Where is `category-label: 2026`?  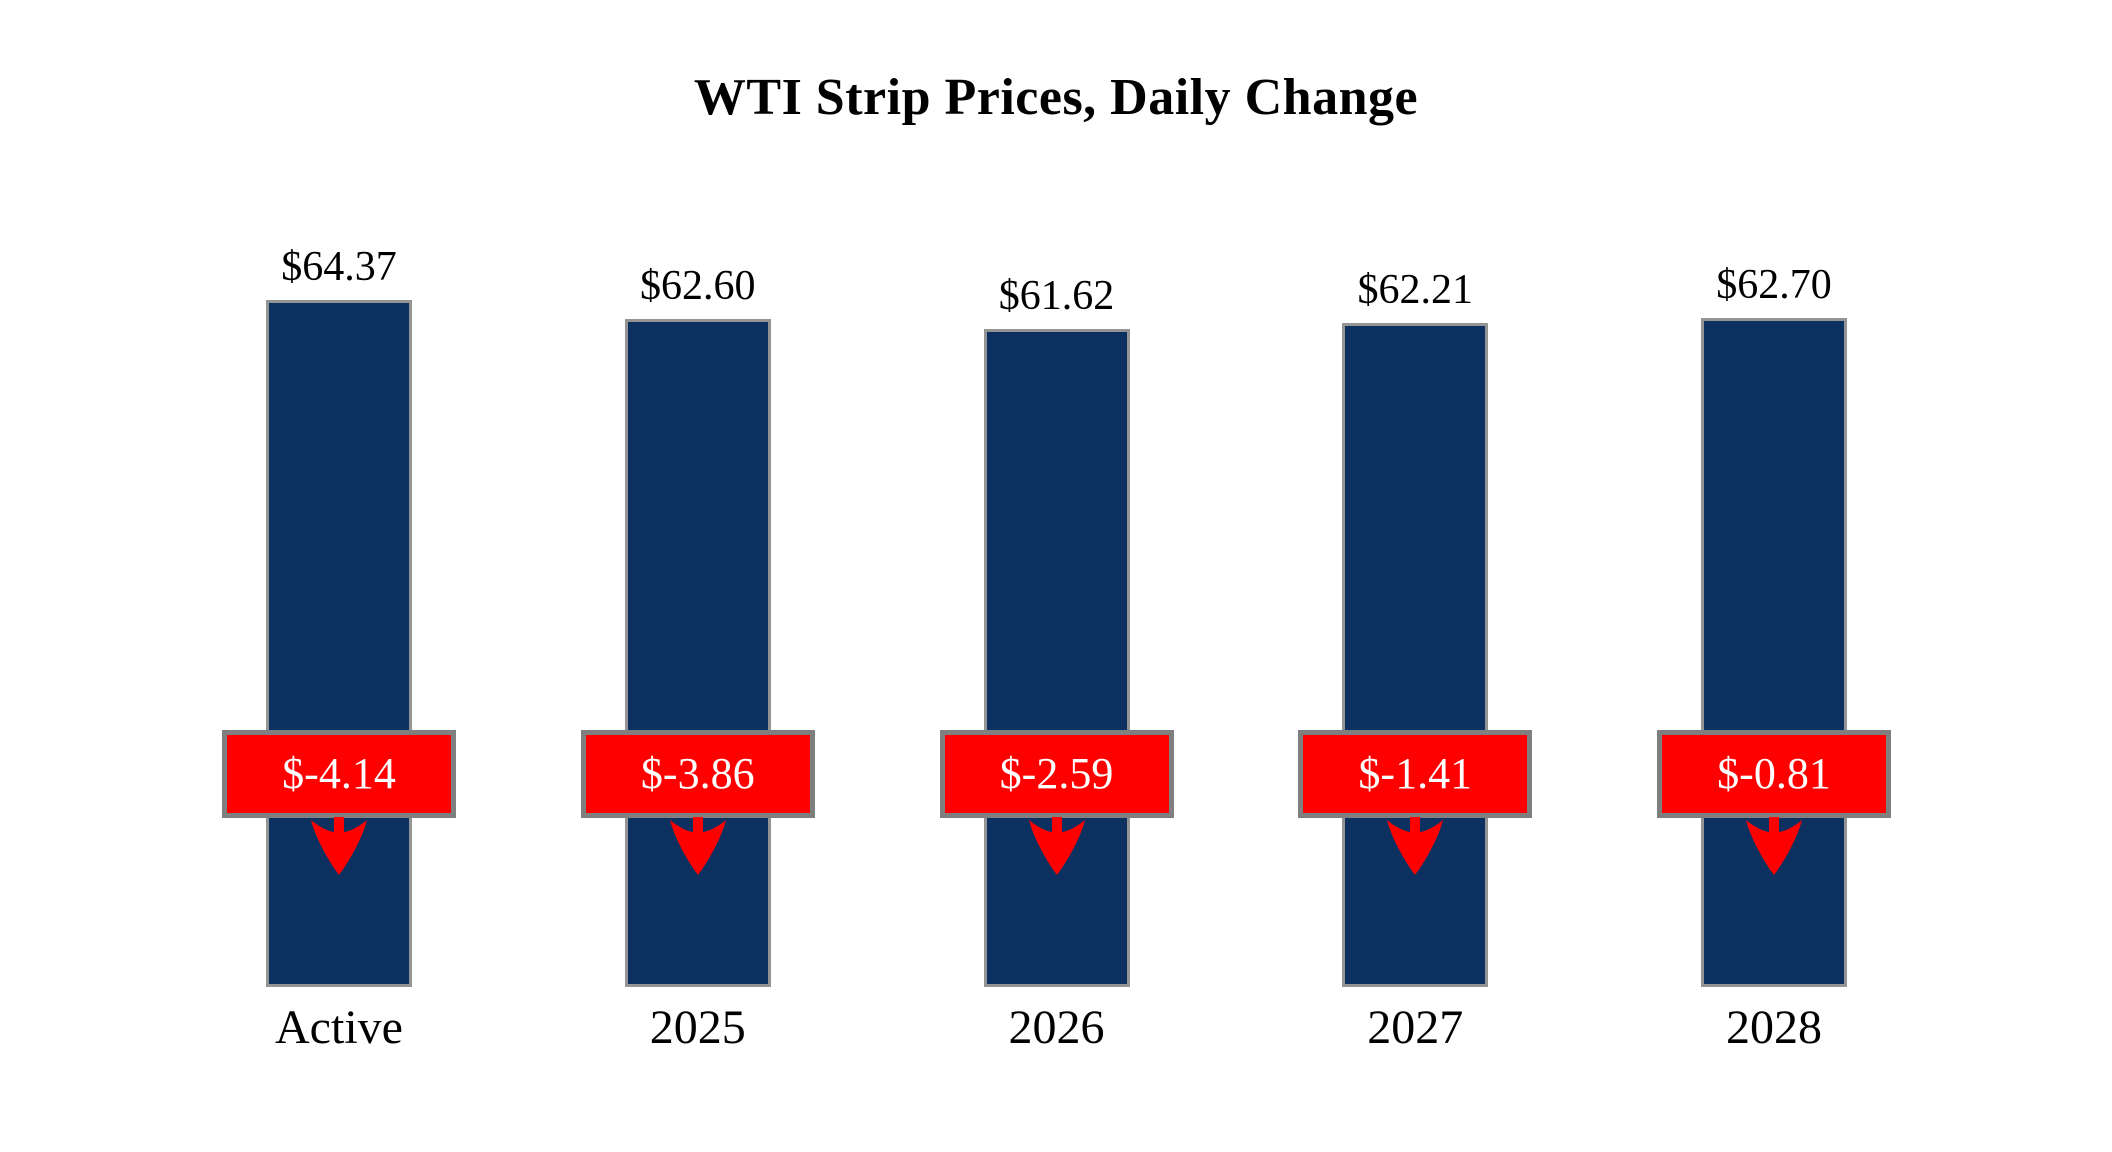
category-label: 2026 is located at coordinates (1056, 1027).